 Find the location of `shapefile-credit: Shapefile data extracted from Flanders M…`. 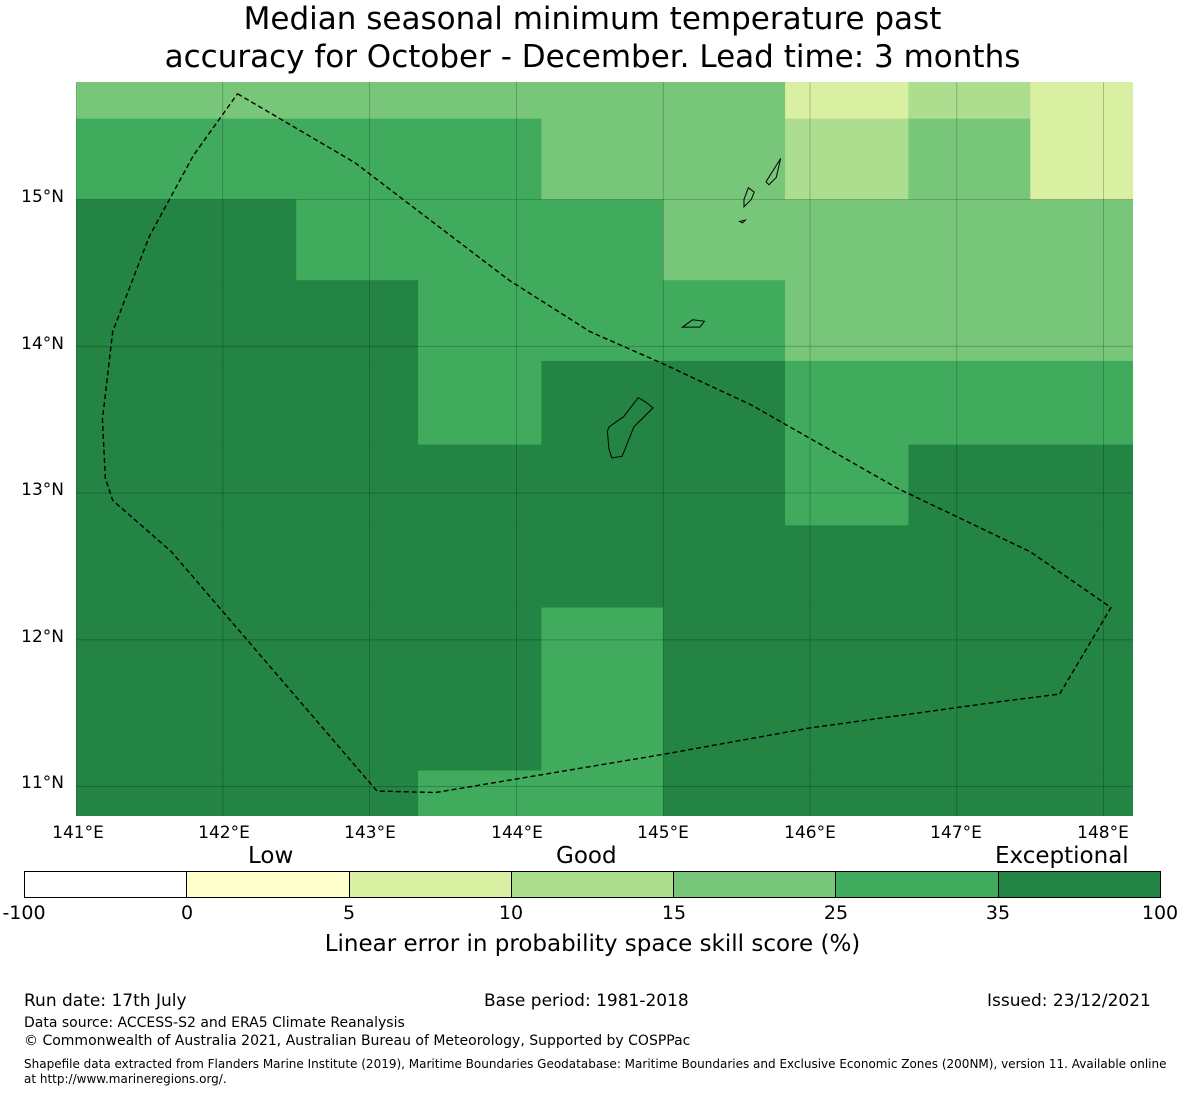

shapefile-credit: Shapefile data extracted from Flanders M… is located at coordinates (595, 1071).